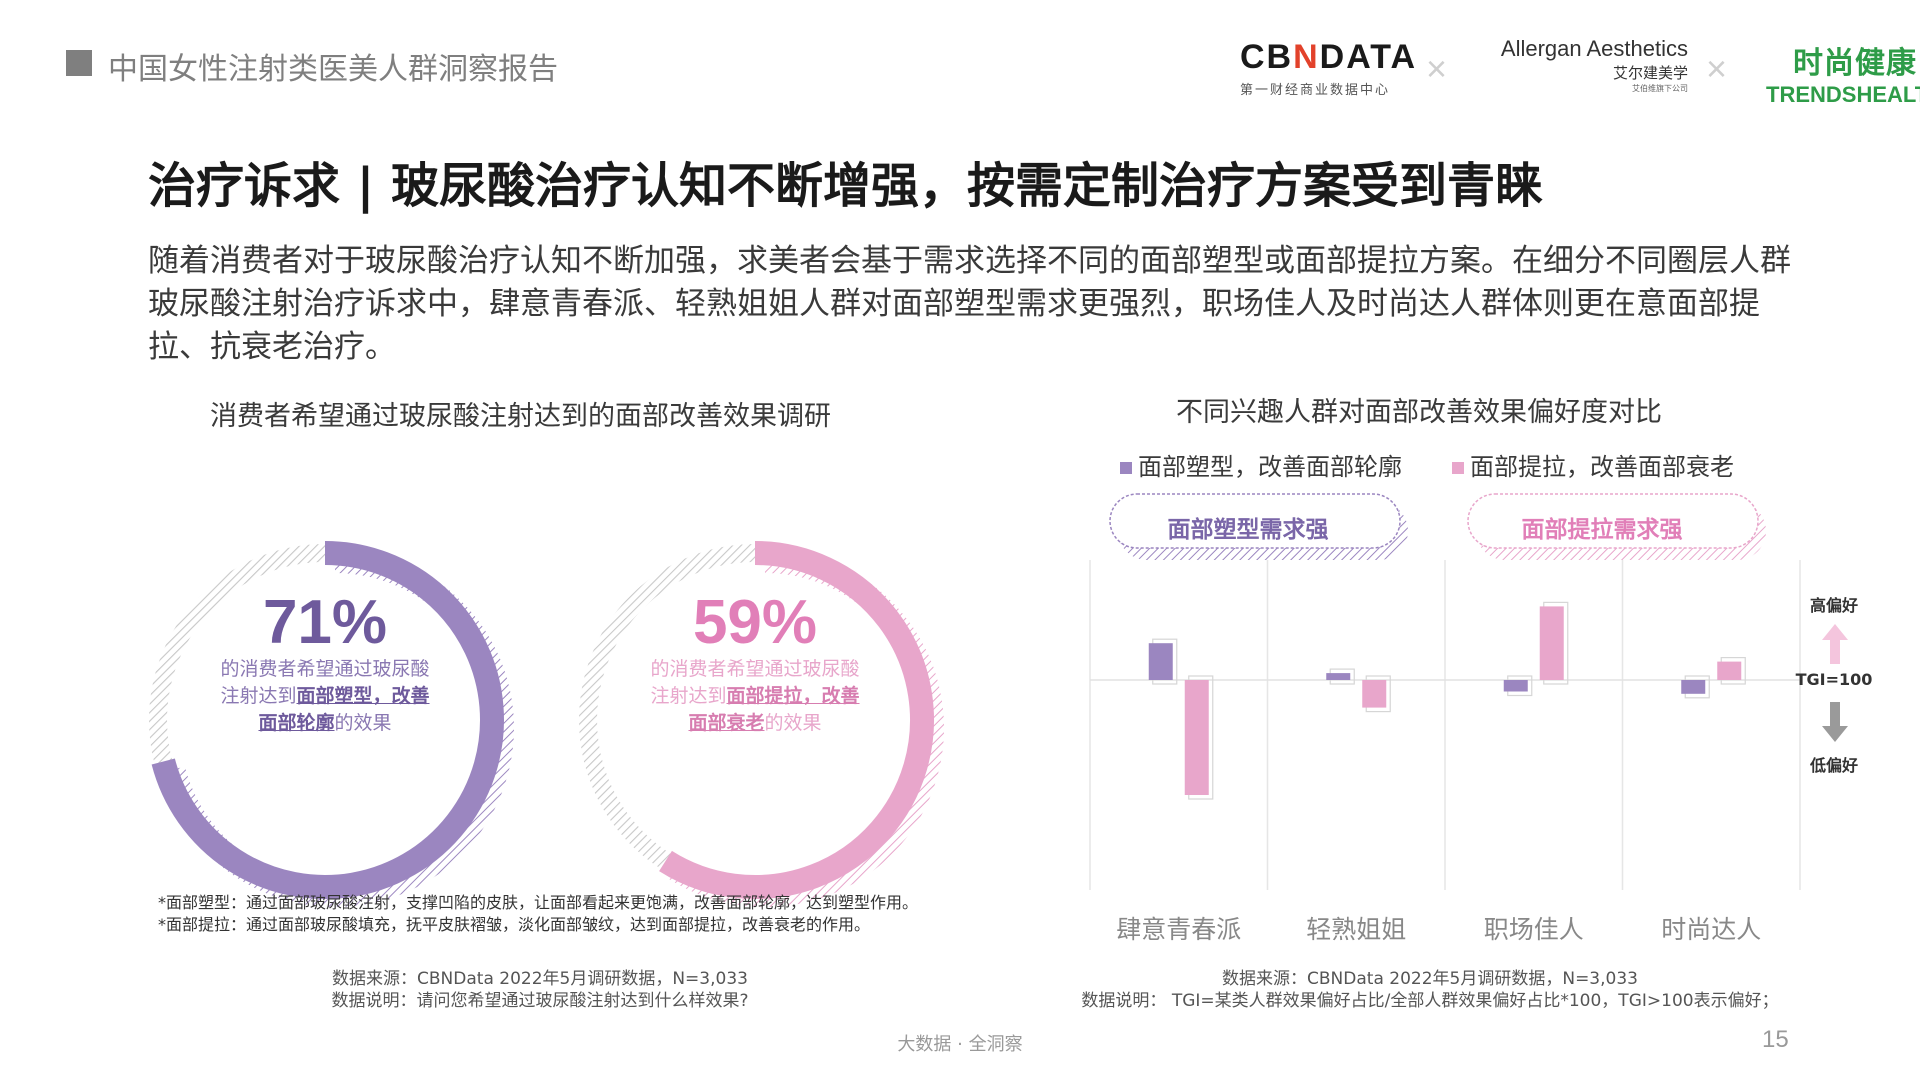 The width and height of the screenshot is (1920, 1080). Describe the element at coordinates (1711, 929) in the screenshot. I see `category-label: 时尚达人` at that location.